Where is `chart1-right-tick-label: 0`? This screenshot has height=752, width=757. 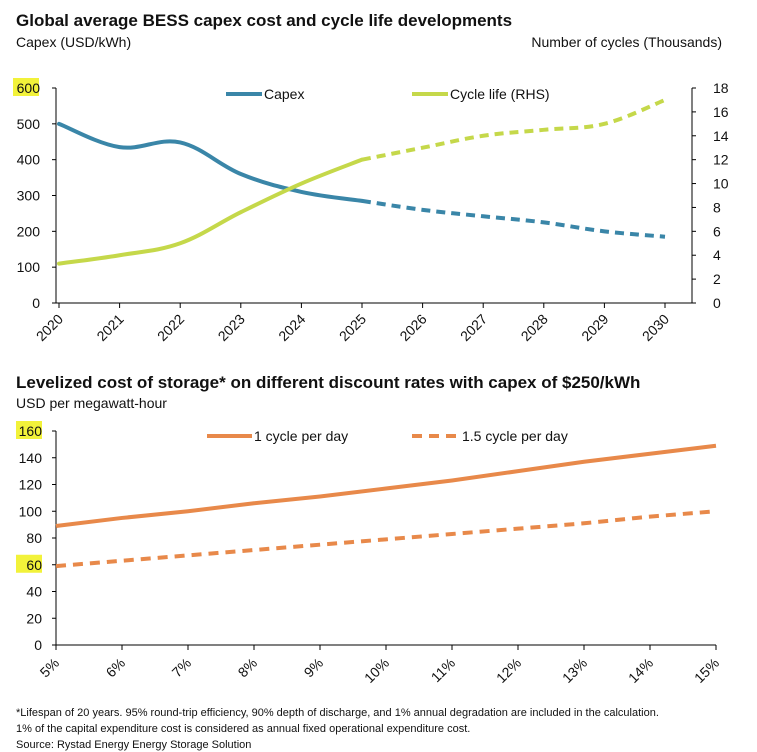
chart1-right-tick-label: 0 is located at coordinates (717, 303).